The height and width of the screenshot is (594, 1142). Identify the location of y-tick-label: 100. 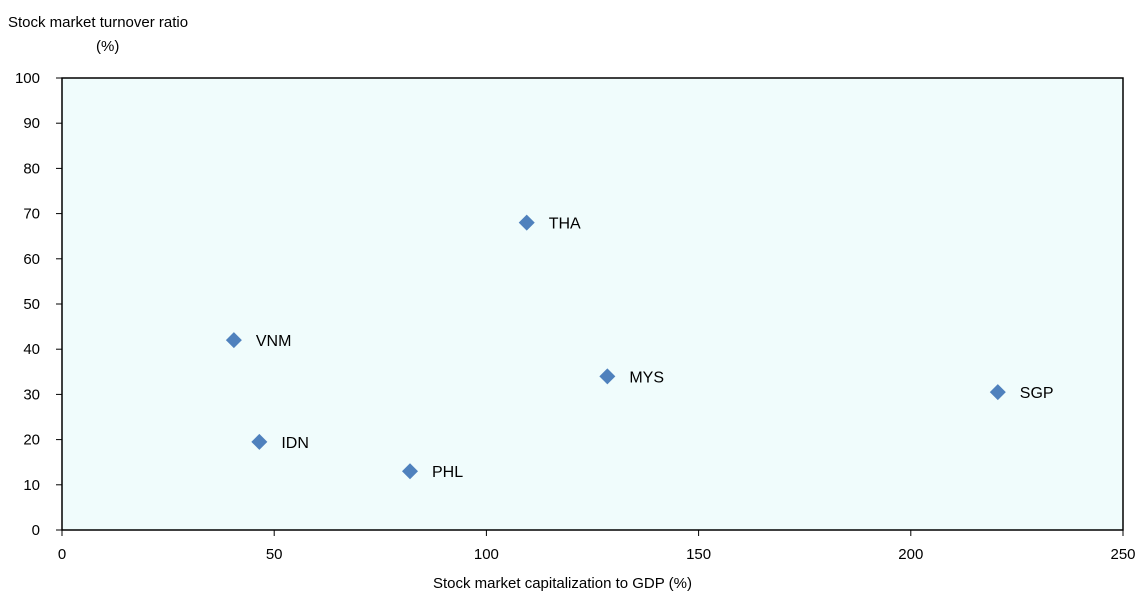
(27, 78).